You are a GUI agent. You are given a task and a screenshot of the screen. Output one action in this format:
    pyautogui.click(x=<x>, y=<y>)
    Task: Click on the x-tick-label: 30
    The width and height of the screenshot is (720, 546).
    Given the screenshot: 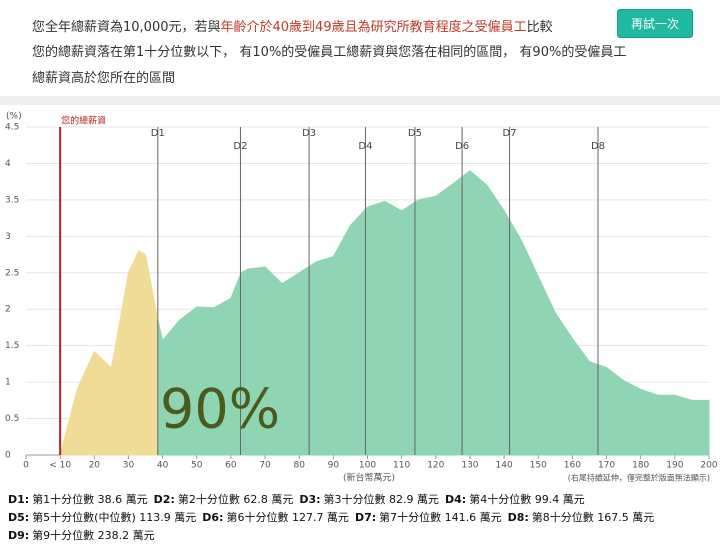 What is the action you would take?
    pyautogui.click(x=129, y=466)
    